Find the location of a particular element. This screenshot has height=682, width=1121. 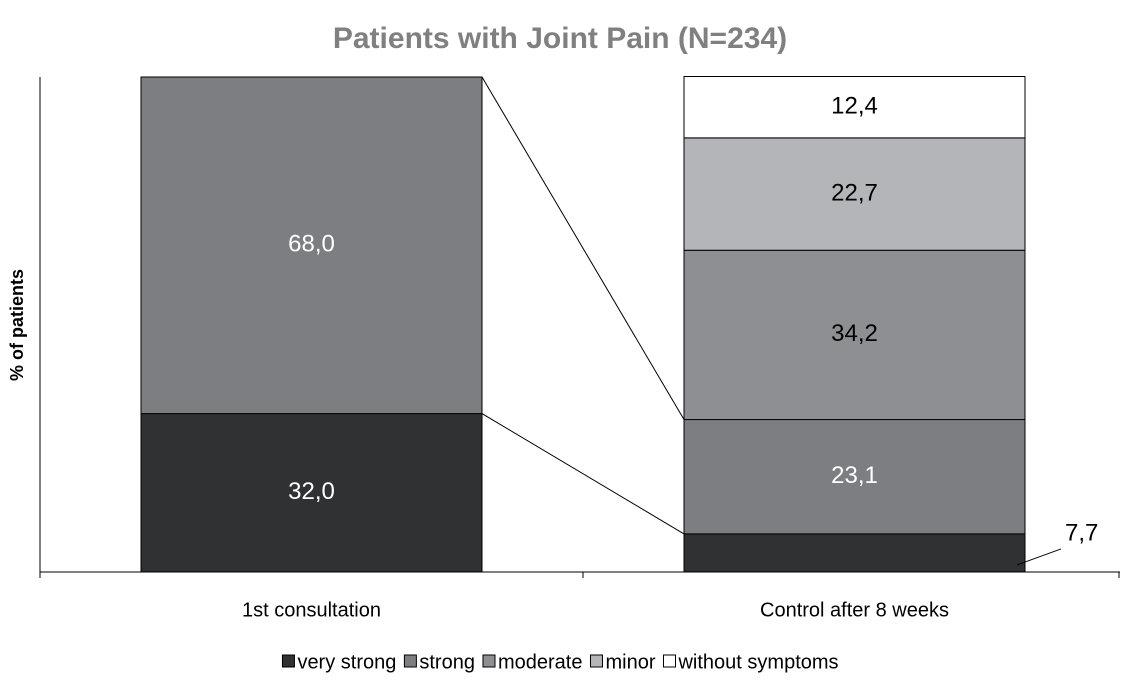

legend-label: without symptoms is located at coordinates (757, 662).